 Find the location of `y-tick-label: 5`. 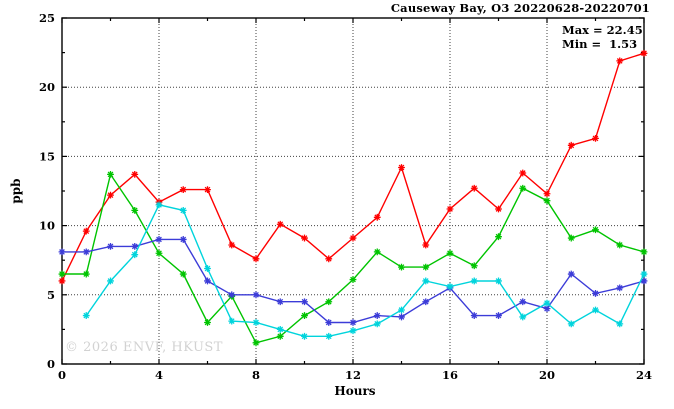

y-tick-label: 5 is located at coordinates (51, 295).